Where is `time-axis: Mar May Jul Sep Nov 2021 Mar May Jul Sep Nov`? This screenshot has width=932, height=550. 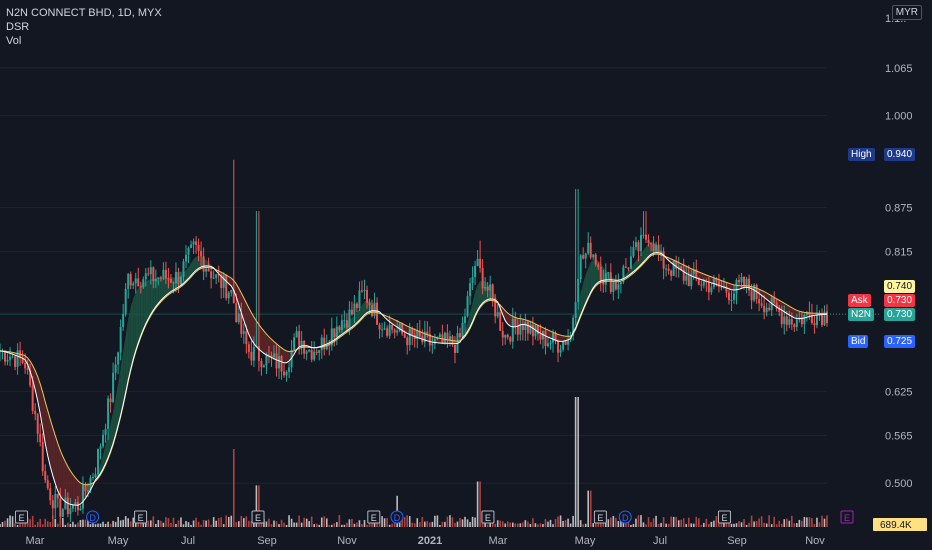 time-axis: Mar May Jul Sep Nov 2021 Mar May Jul Sep Nov is located at coordinates (426, 541).